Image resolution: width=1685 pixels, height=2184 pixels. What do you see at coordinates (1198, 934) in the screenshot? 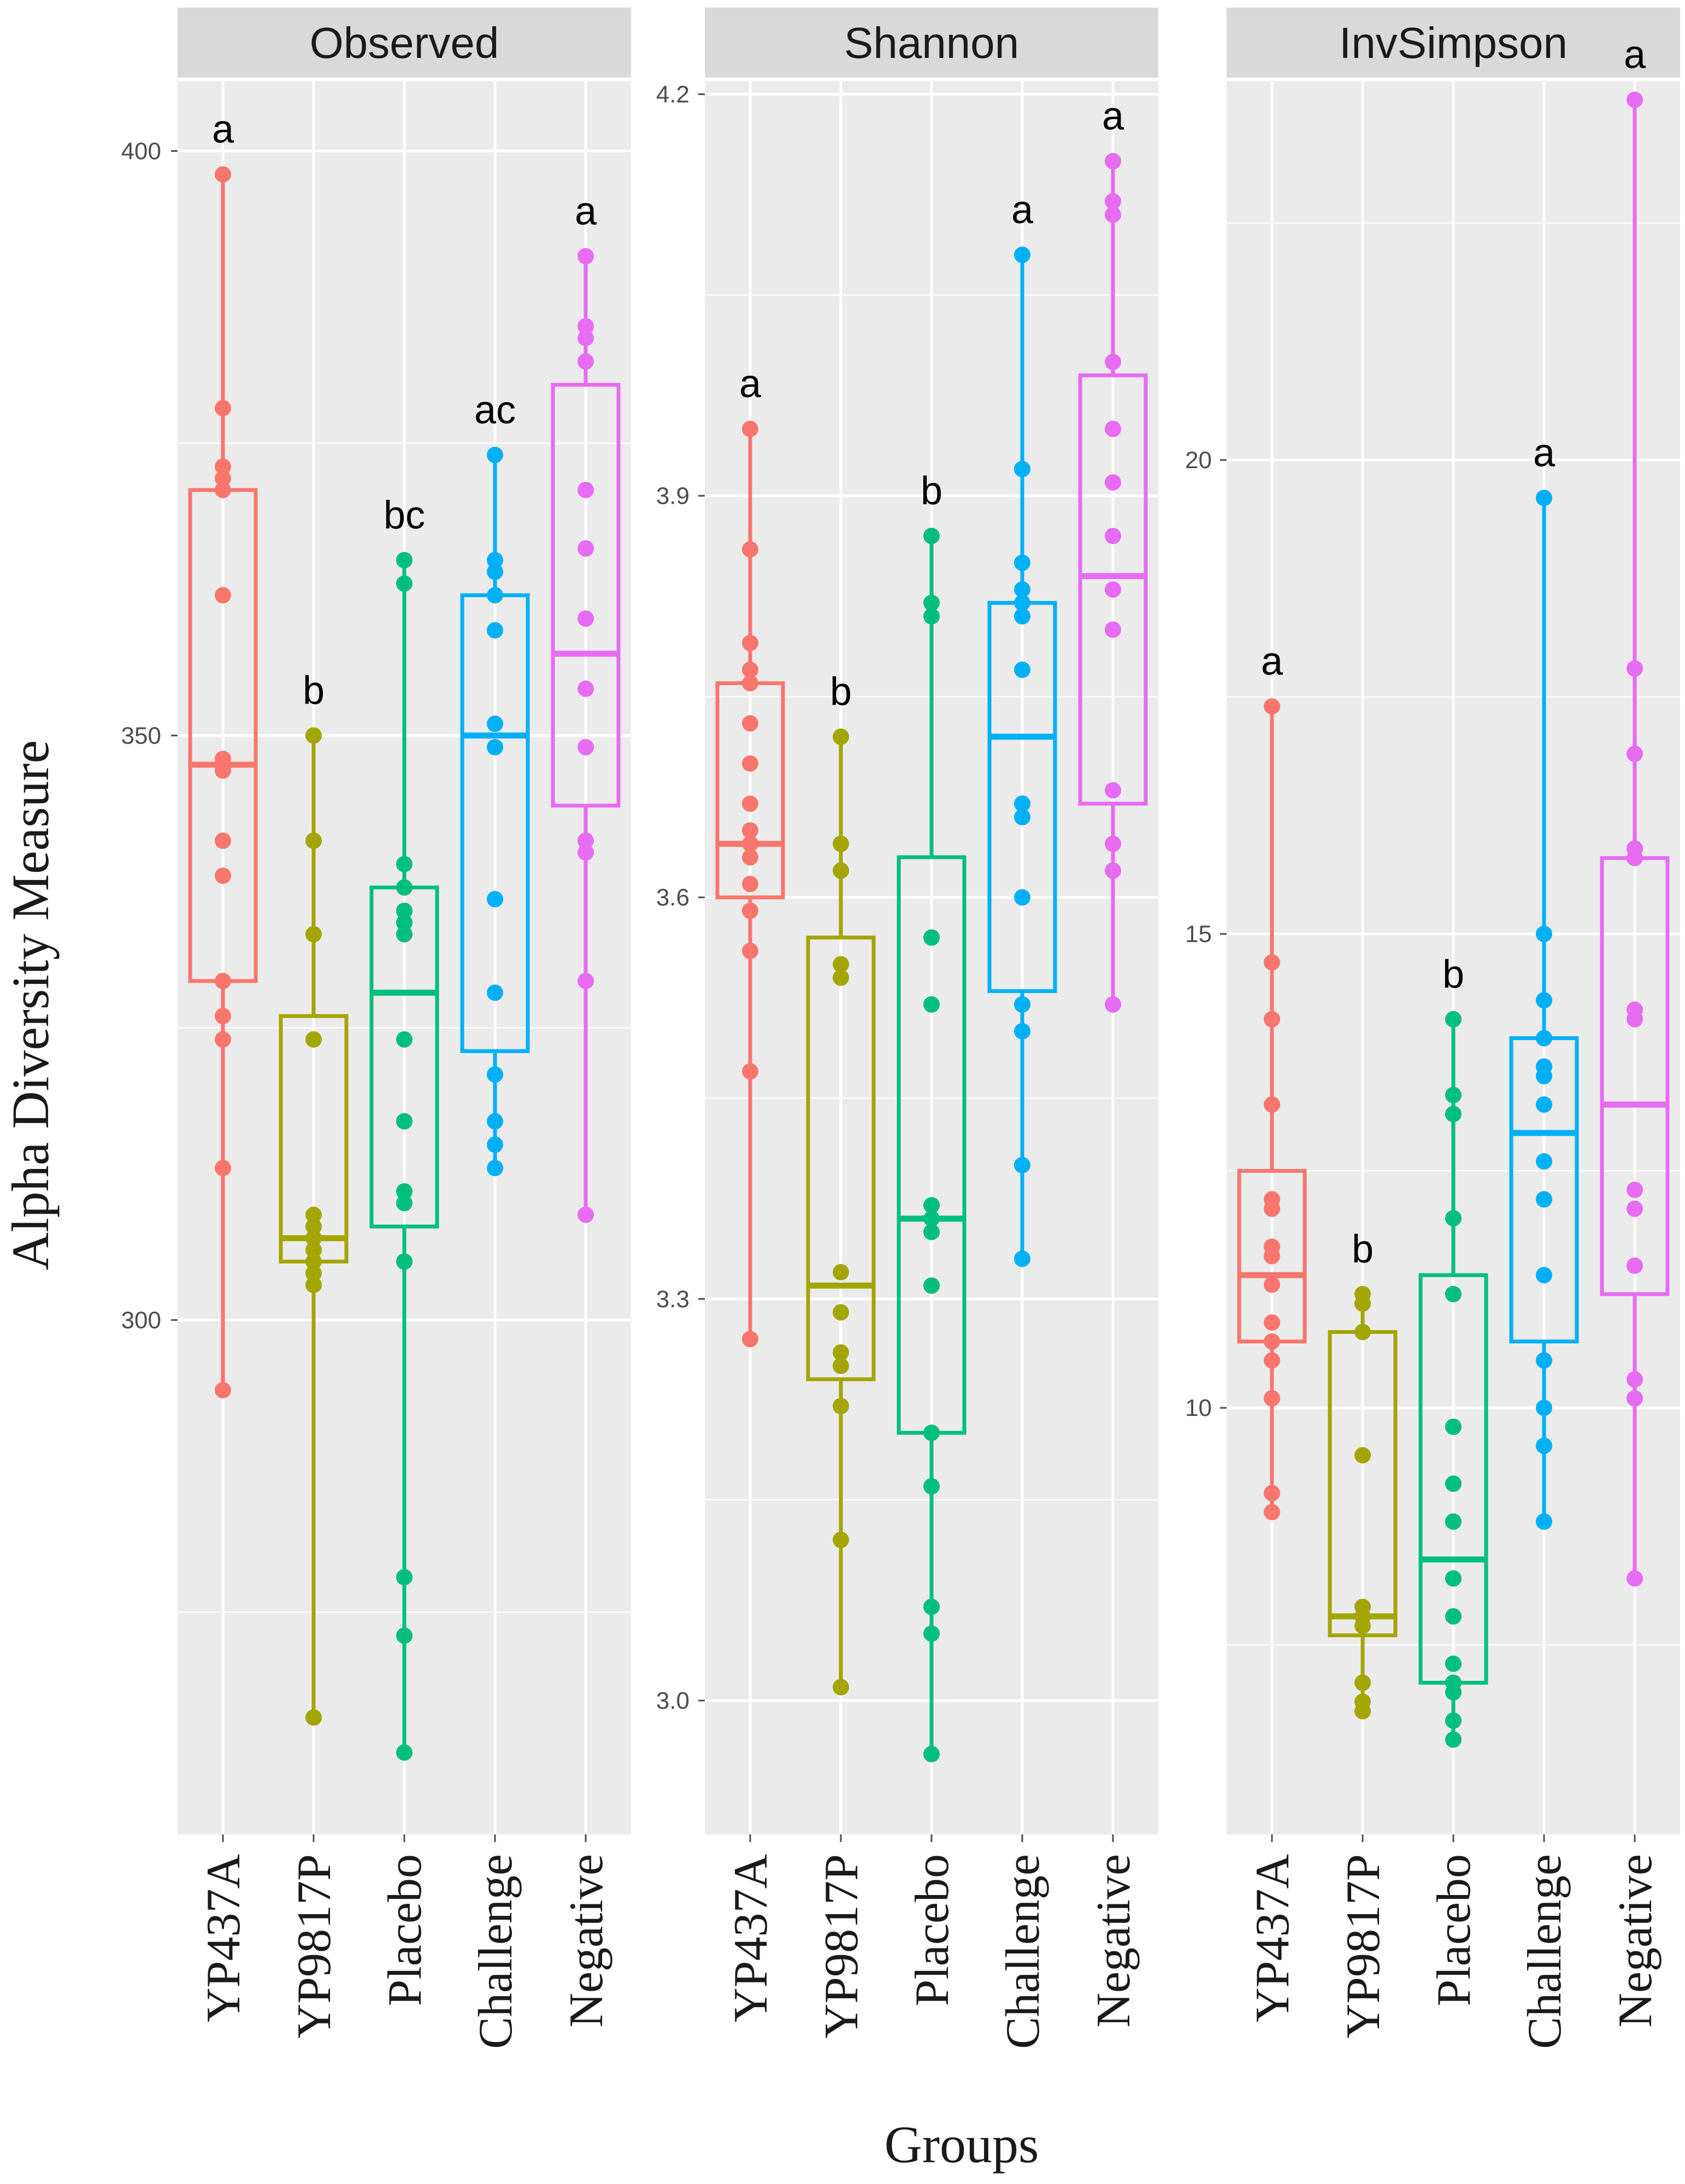
I see `y-tick-label: 15` at bounding box center [1198, 934].